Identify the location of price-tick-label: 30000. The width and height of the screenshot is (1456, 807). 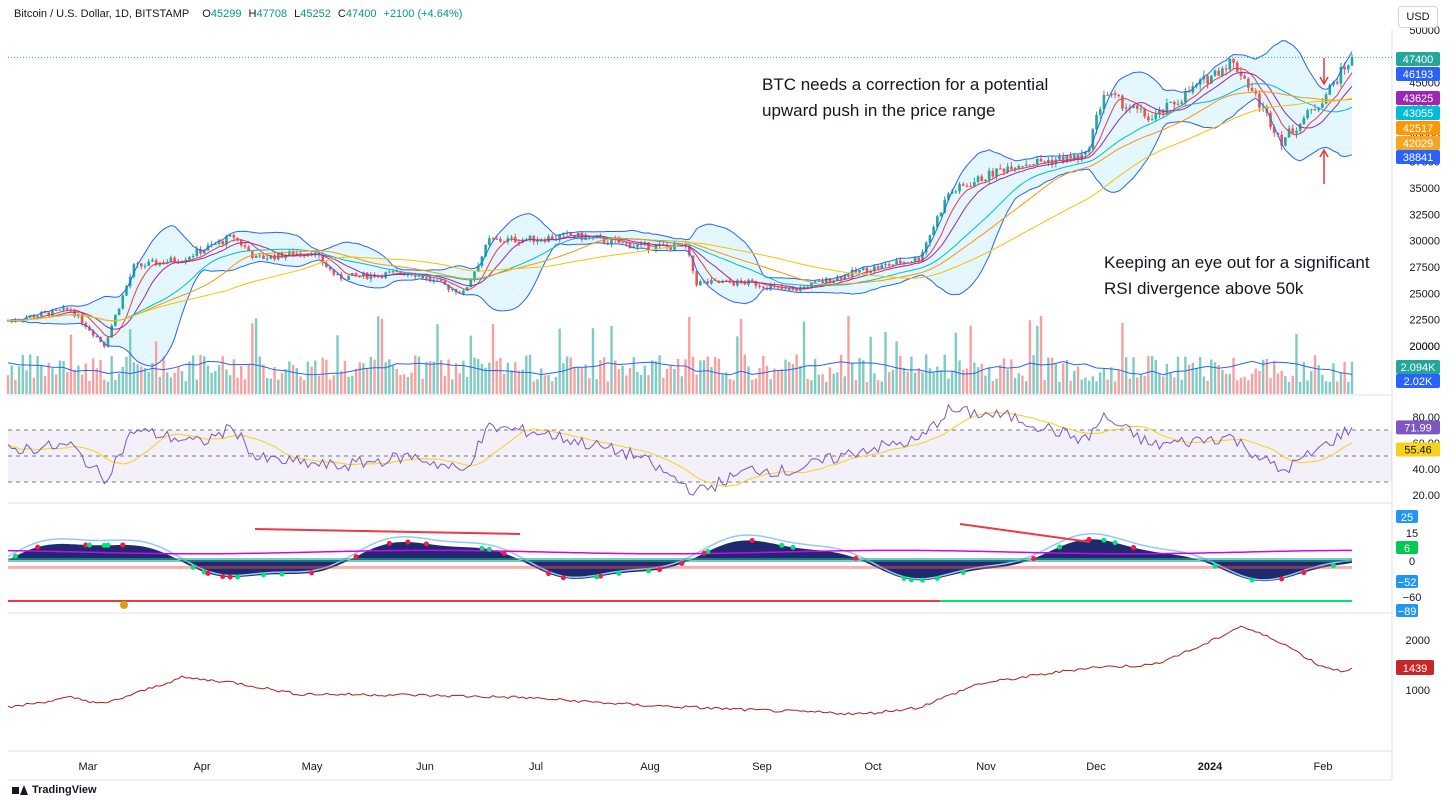
(1424, 242).